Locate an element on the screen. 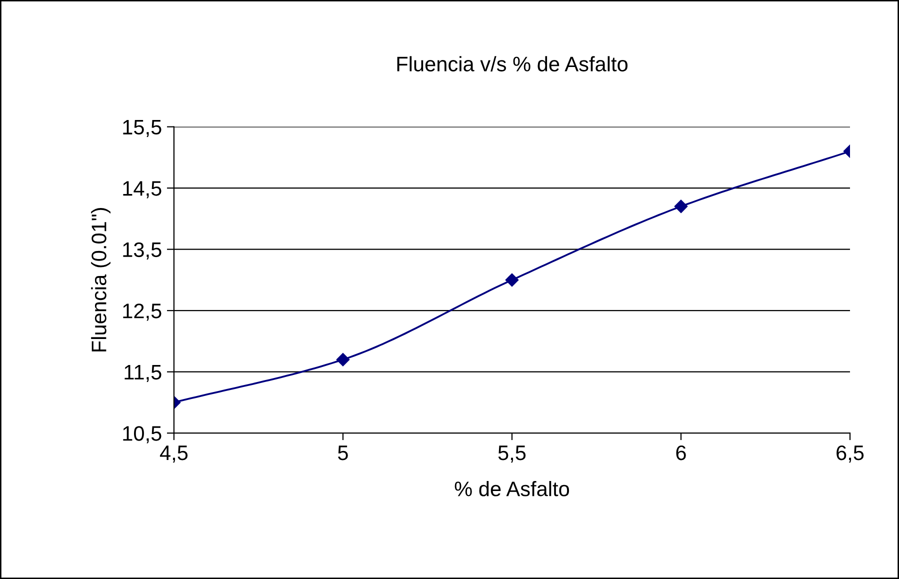 This screenshot has height=579, width=899. chart-title: Fluencia v/s % de Asfalto is located at coordinates (512, 64).